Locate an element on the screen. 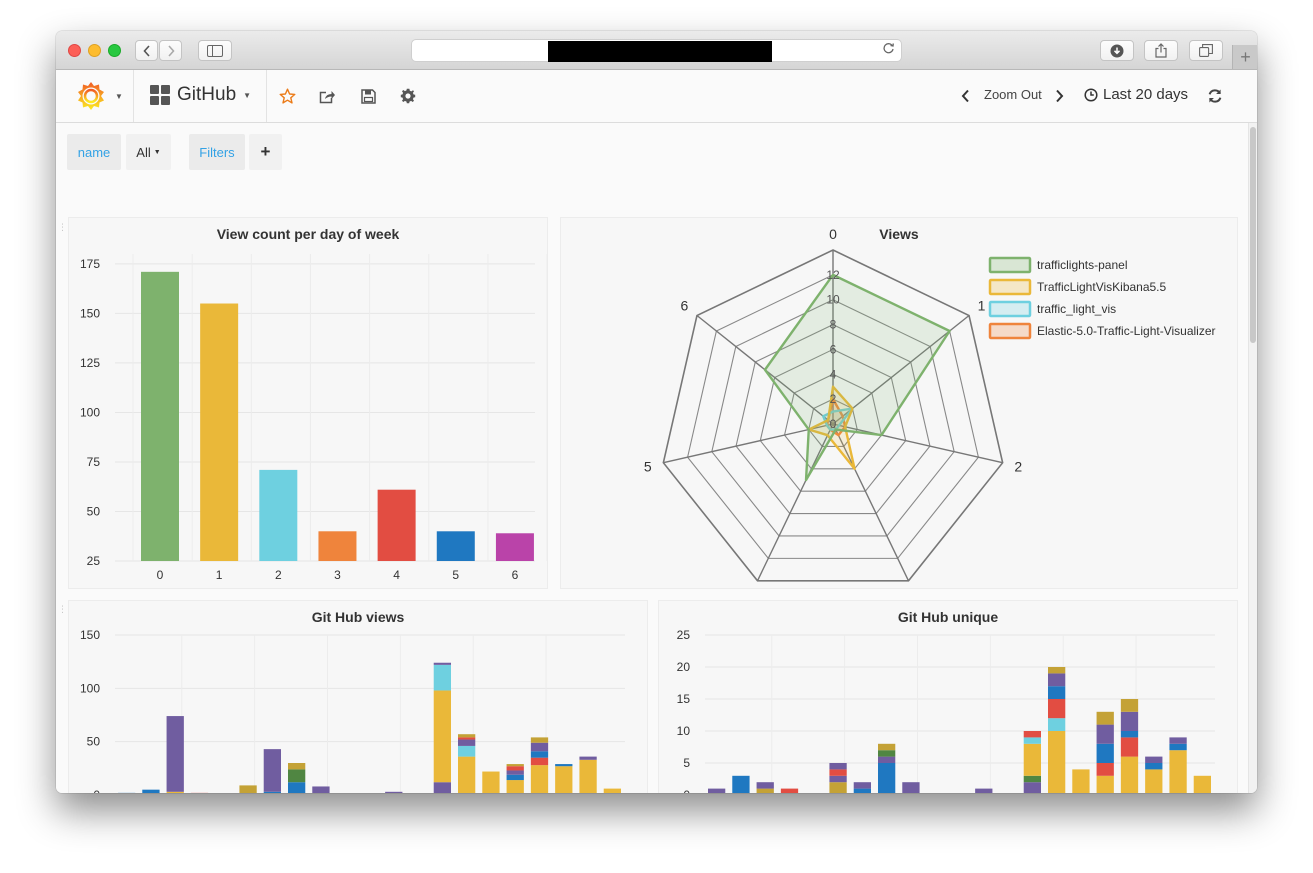 This screenshot has height=873, width=1313. github-unique-chart: 05101520259/2910/210/510/810/1110/14 is located at coordinates (946, 710).